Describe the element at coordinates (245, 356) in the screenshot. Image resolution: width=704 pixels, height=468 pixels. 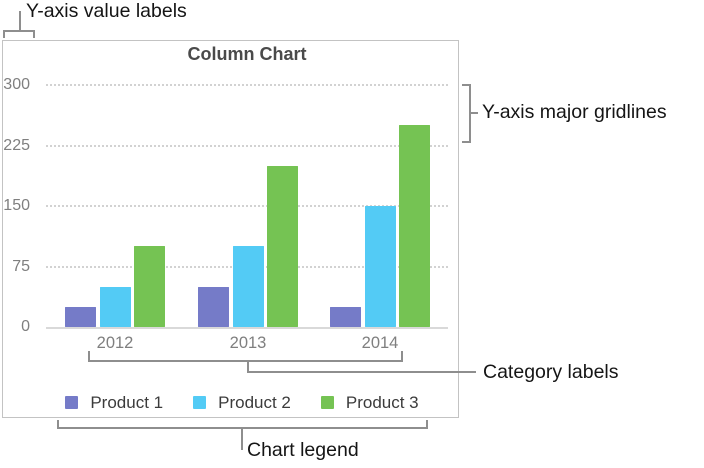
I see `callout-bracket-category-labels` at that location.